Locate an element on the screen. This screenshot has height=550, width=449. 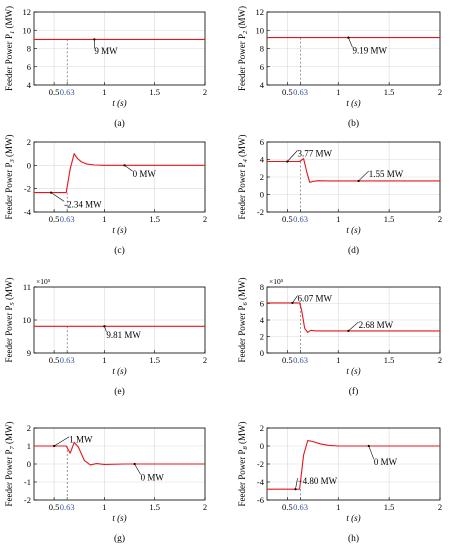
annotation-label: 0 MW is located at coordinates (145, 174).